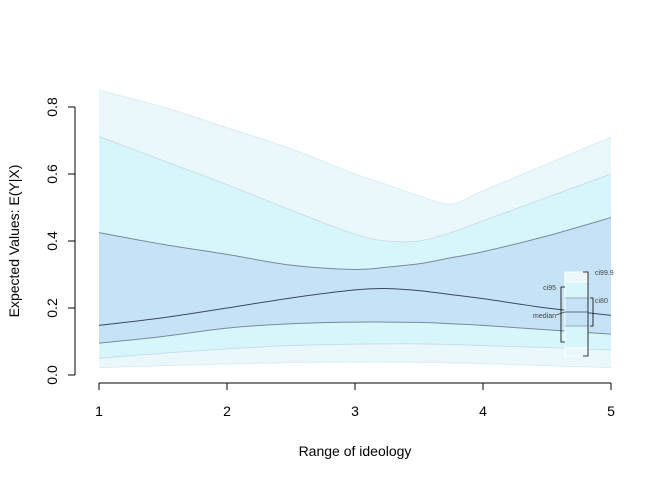  What do you see at coordinates (483, 411) in the screenshot?
I see `x-tick-label-3: 4` at bounding box center [483, 411].